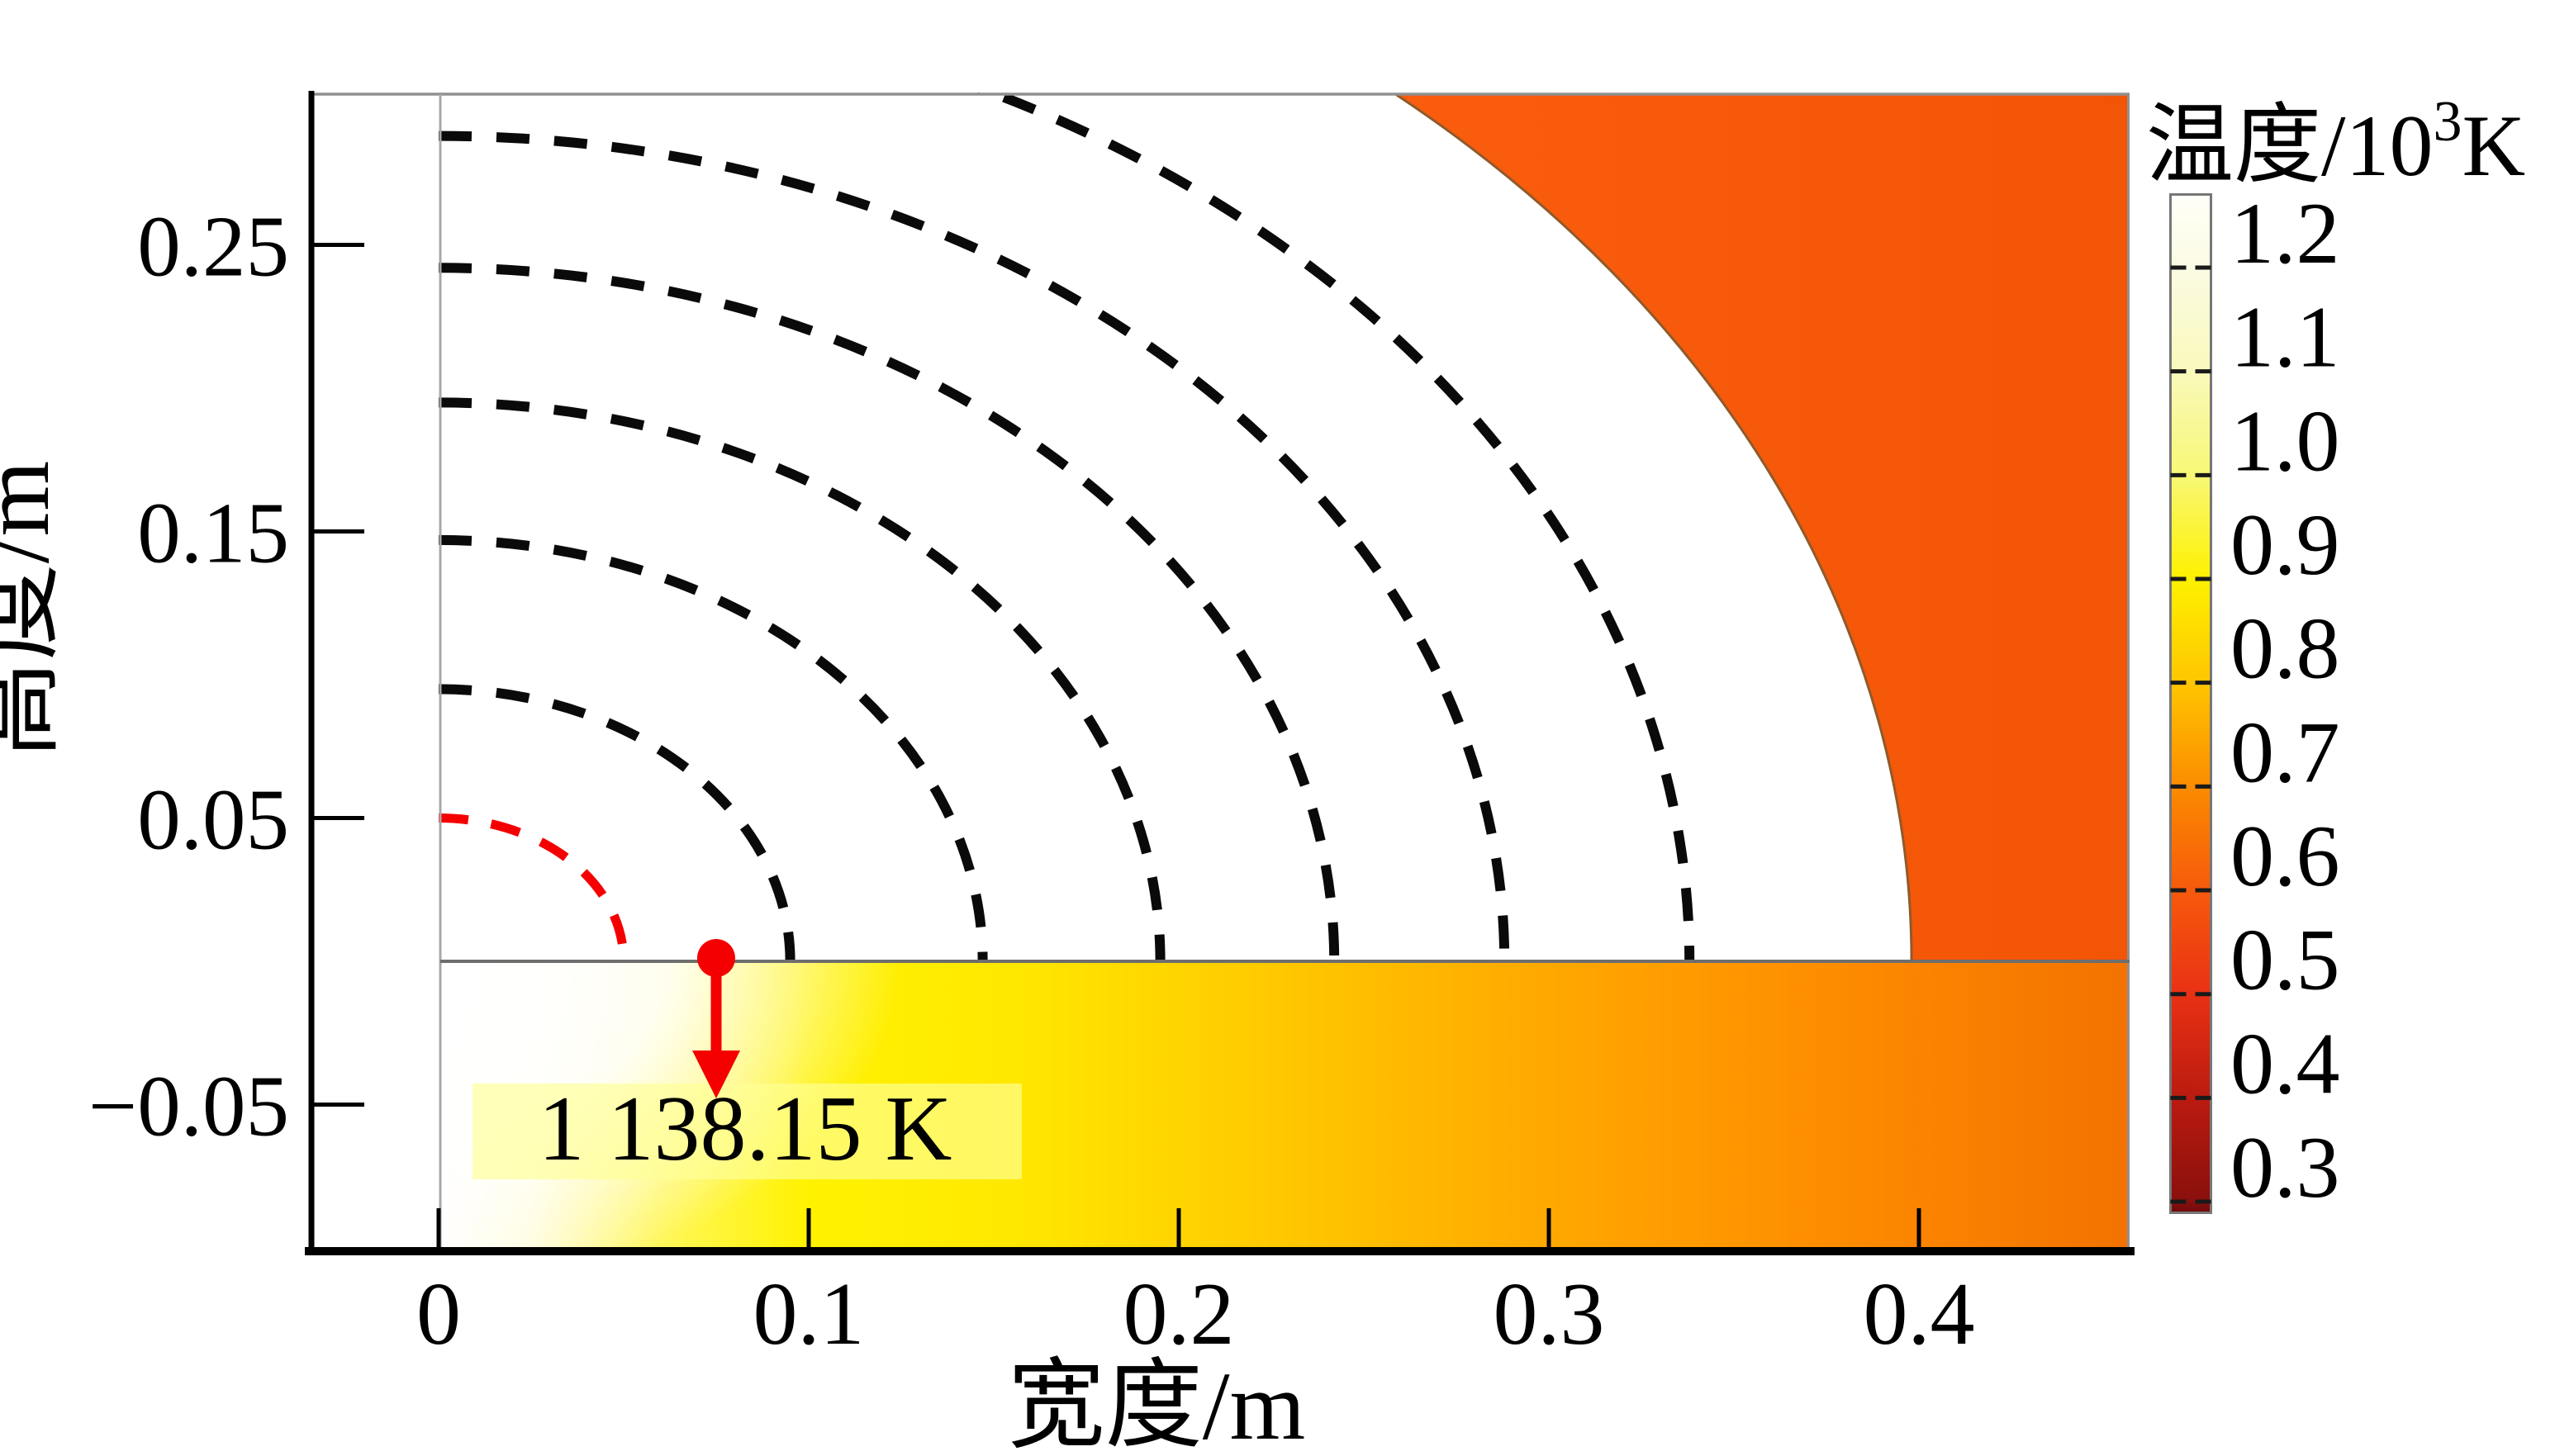 The image size is (2555, 1456). Describe the element at coordinates (2285, 337) in the screenshot. I see `colorbar-tick-label: 1.1` at that location.